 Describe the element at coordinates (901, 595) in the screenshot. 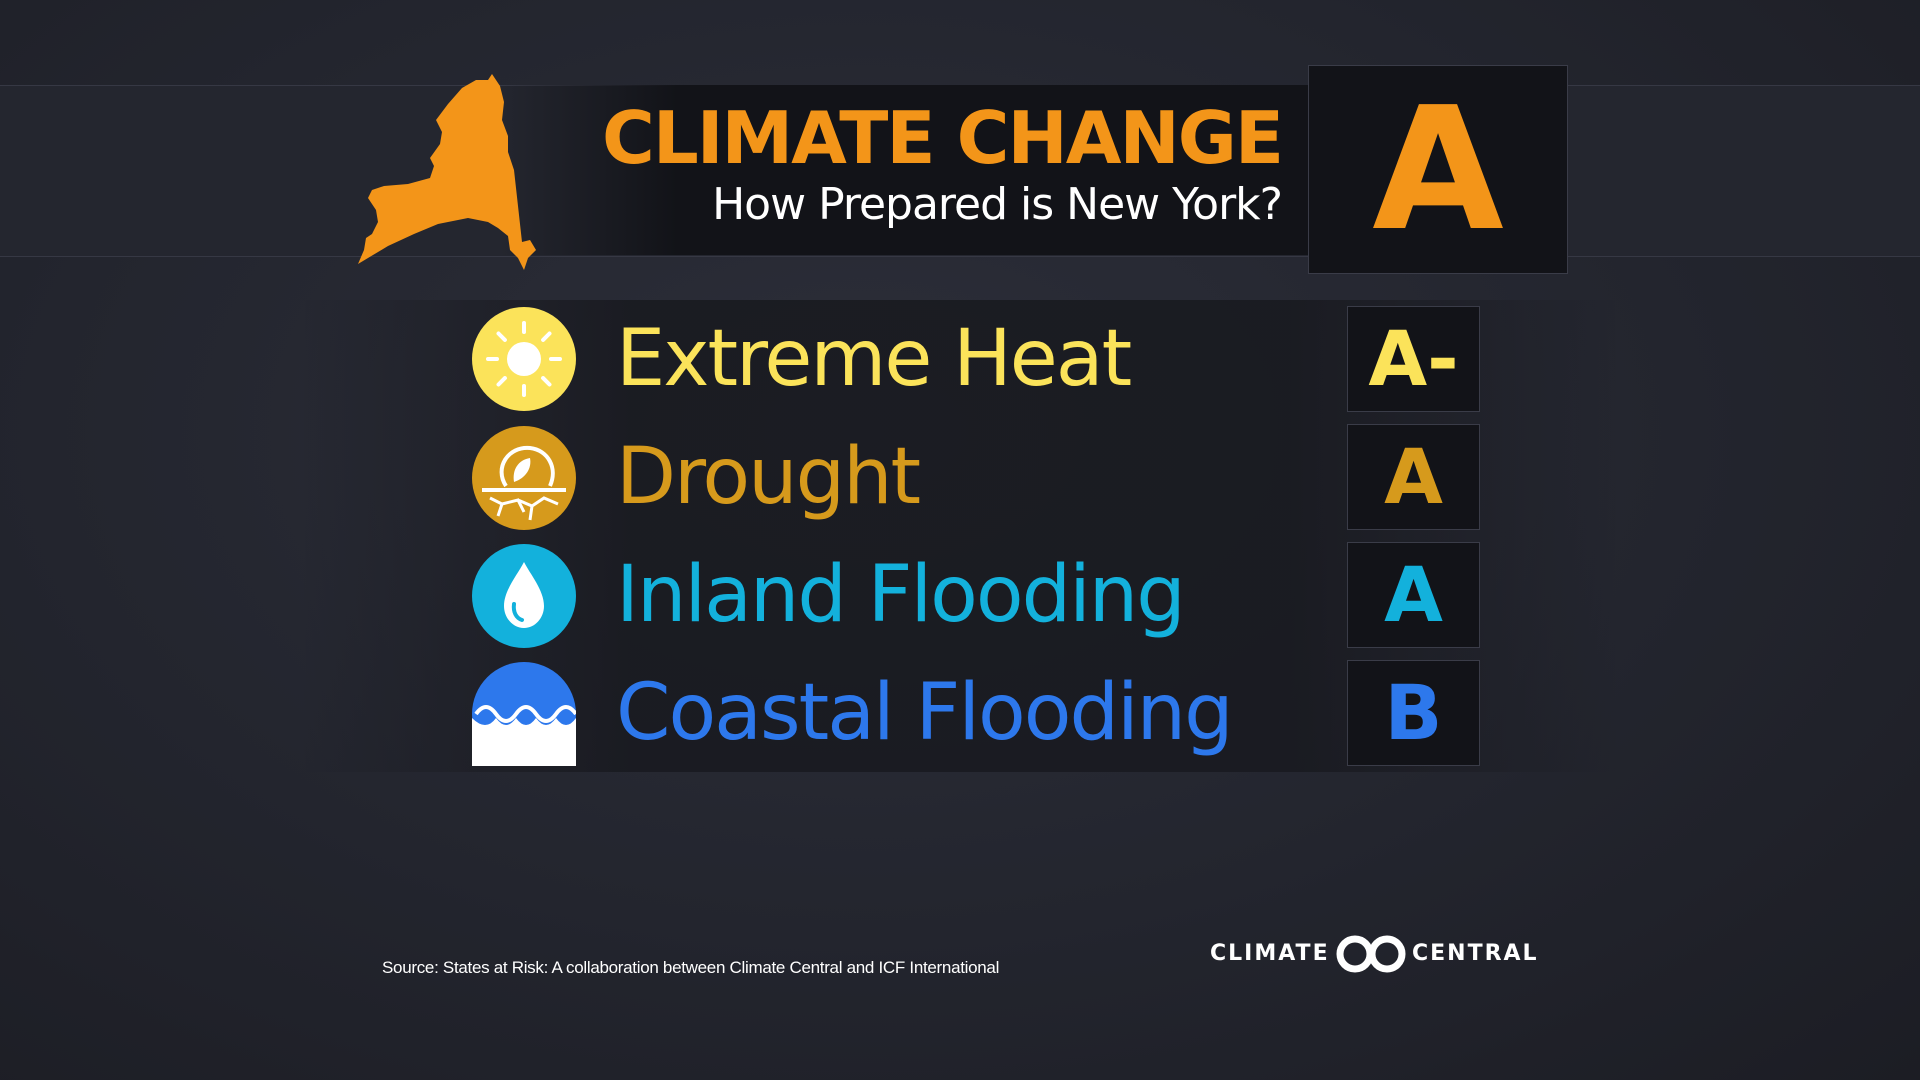

I see `category-label-inland-flooding: Inland Flooding` at that location.